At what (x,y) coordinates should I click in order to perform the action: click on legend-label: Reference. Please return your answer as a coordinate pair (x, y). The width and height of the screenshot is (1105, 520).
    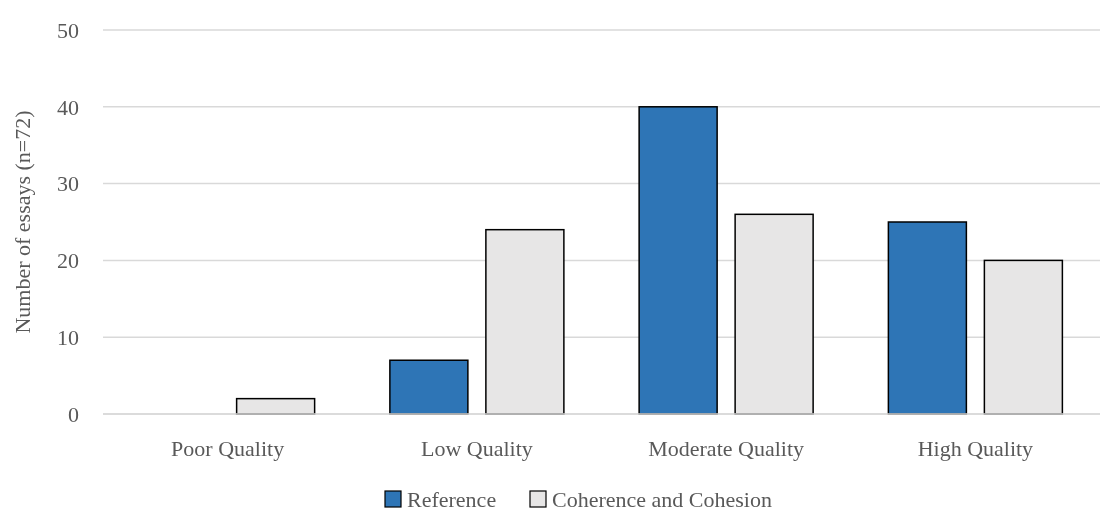
    Looking at the image, I should click on (452, 499).